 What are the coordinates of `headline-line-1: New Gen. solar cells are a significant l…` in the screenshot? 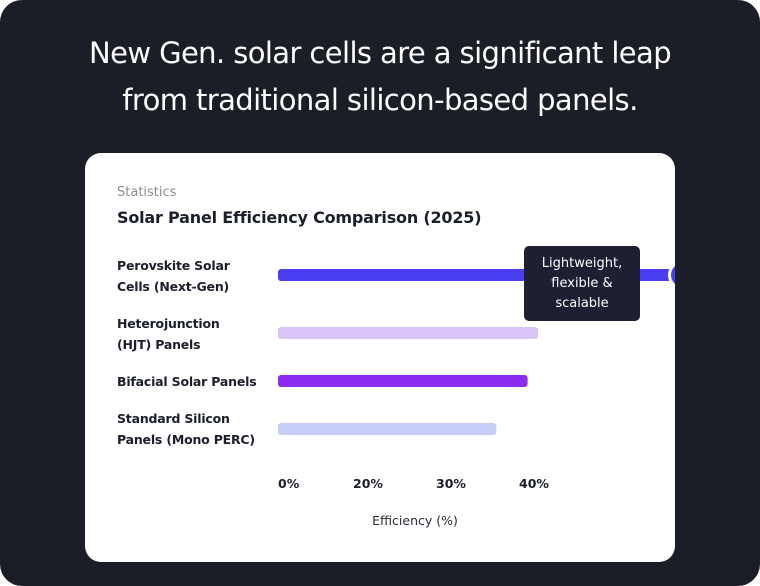 It's located at (380, 53).